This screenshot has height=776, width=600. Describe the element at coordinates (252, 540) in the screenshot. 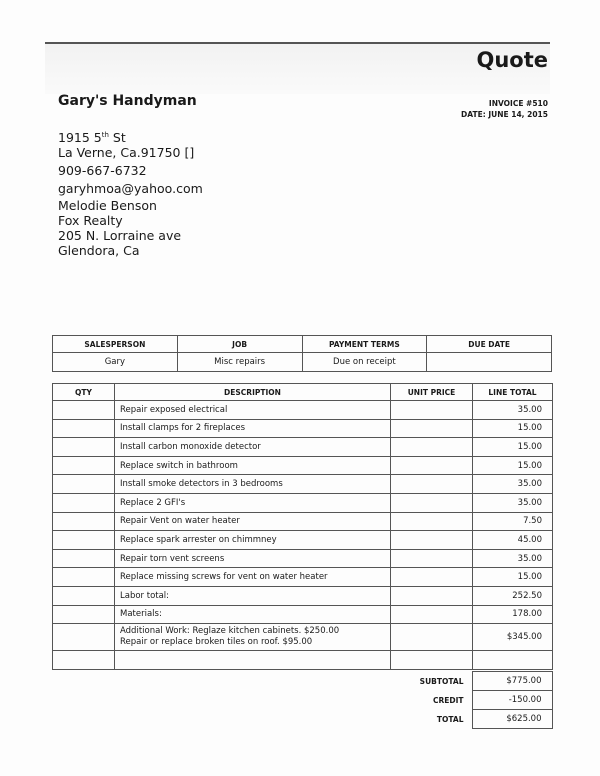

I see `description-cell: Replace spark arrester on chimmney` at that location.